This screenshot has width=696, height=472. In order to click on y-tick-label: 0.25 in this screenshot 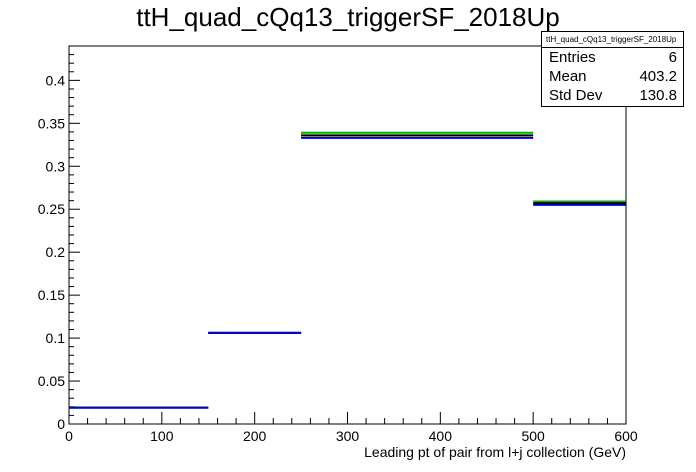, I will do `click(51, 209)`.